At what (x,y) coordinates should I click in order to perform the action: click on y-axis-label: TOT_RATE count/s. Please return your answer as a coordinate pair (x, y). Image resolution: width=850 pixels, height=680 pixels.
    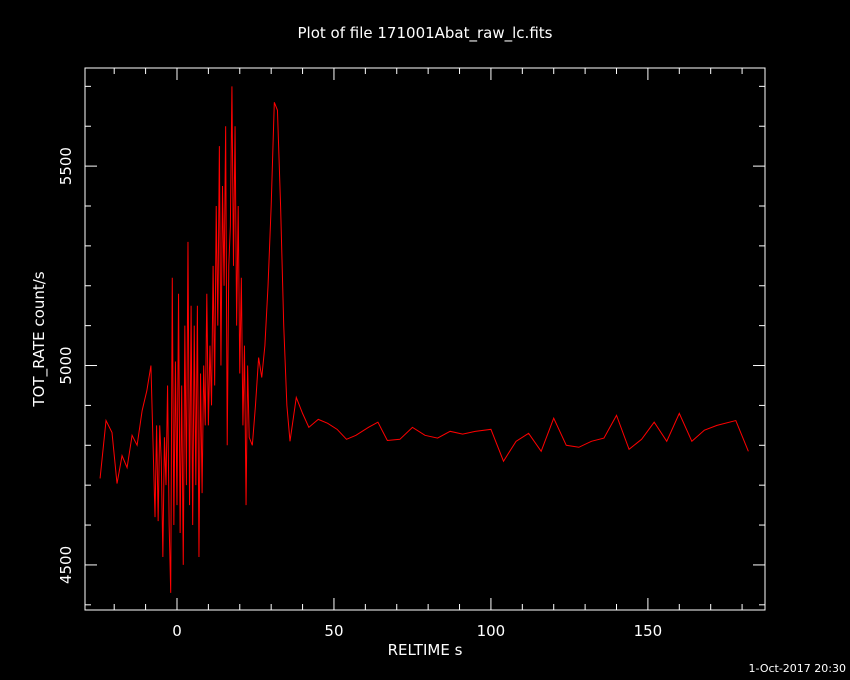
    Looking at the image, I should click on (39, 339).